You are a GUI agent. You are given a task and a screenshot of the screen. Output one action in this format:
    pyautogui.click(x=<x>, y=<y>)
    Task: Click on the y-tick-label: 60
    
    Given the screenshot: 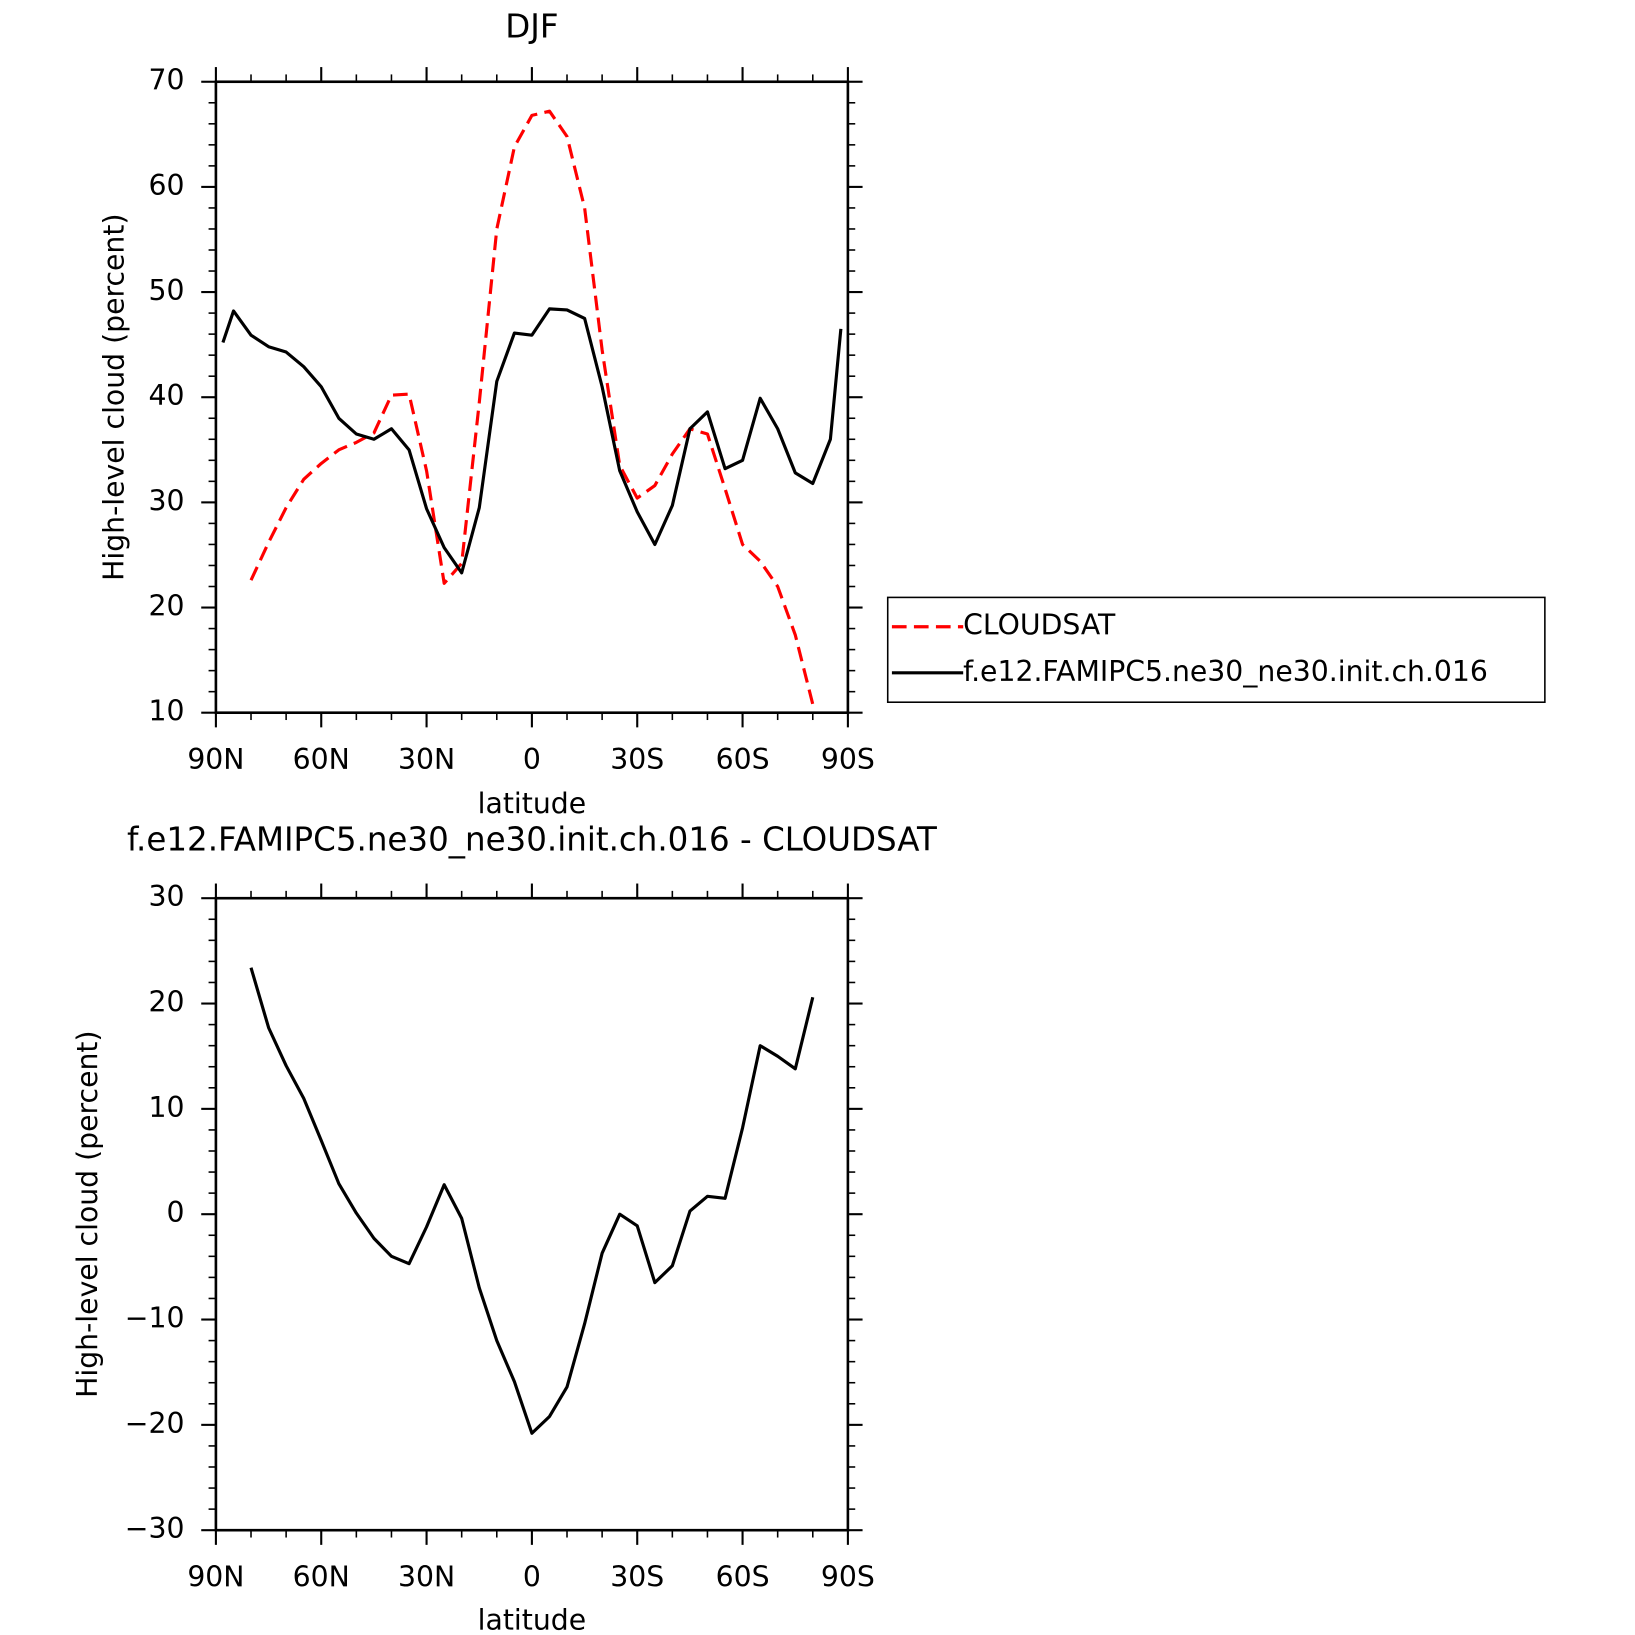 What is the action you would take?
    pyautogui.click(x=166, y=185)
    